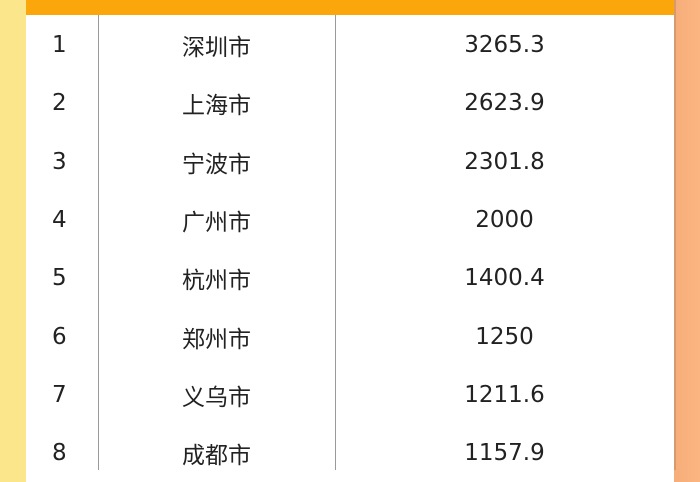 The height and width of the screenshot is (482, 700). What do you see at coordinates (504, 336) in the screenshot?
I see `value-cell: 1250` at bounding box center [504, 336].